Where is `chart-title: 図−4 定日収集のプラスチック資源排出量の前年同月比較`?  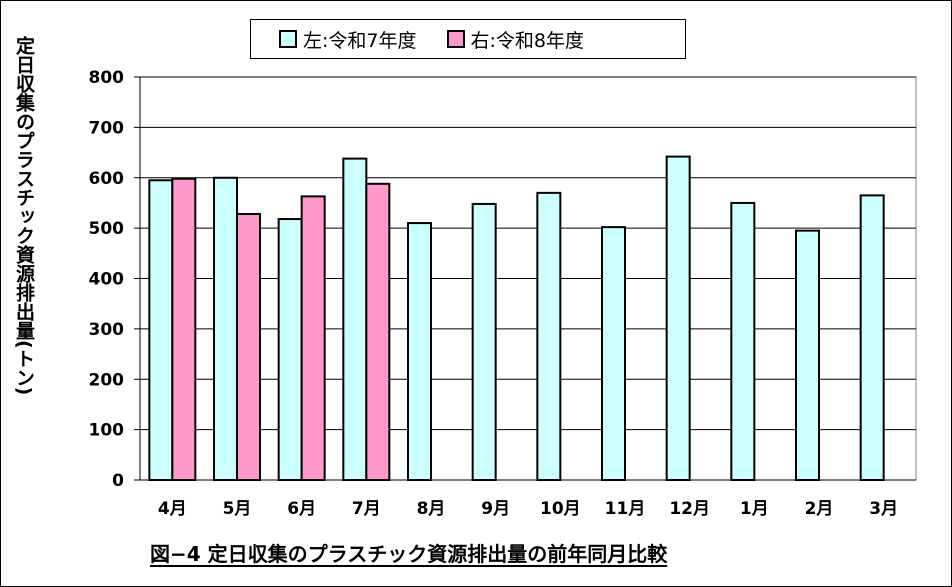 chart-title: 図−4 定日収集のプラスチック資源排出量の前年同月比較 is located at coordinates (409, 554).